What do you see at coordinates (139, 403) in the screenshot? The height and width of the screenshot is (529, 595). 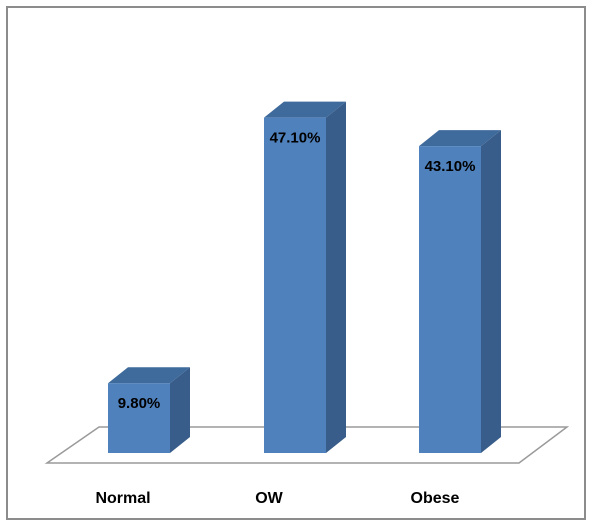 I see `value-label: 9.80%` at bounding box center [139, 403].